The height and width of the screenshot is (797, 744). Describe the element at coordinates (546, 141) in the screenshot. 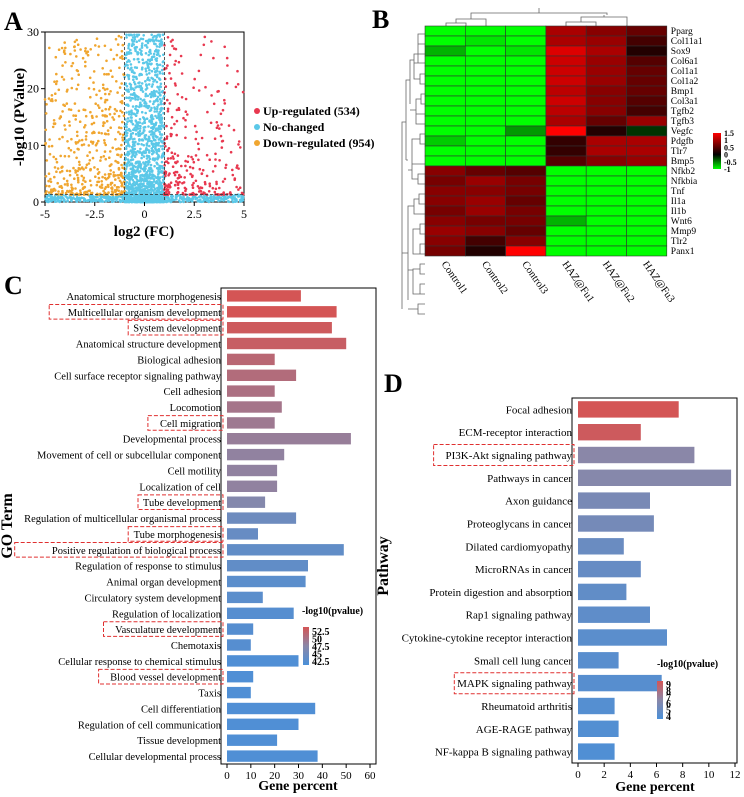

I see `heatmap-cells` at that location.